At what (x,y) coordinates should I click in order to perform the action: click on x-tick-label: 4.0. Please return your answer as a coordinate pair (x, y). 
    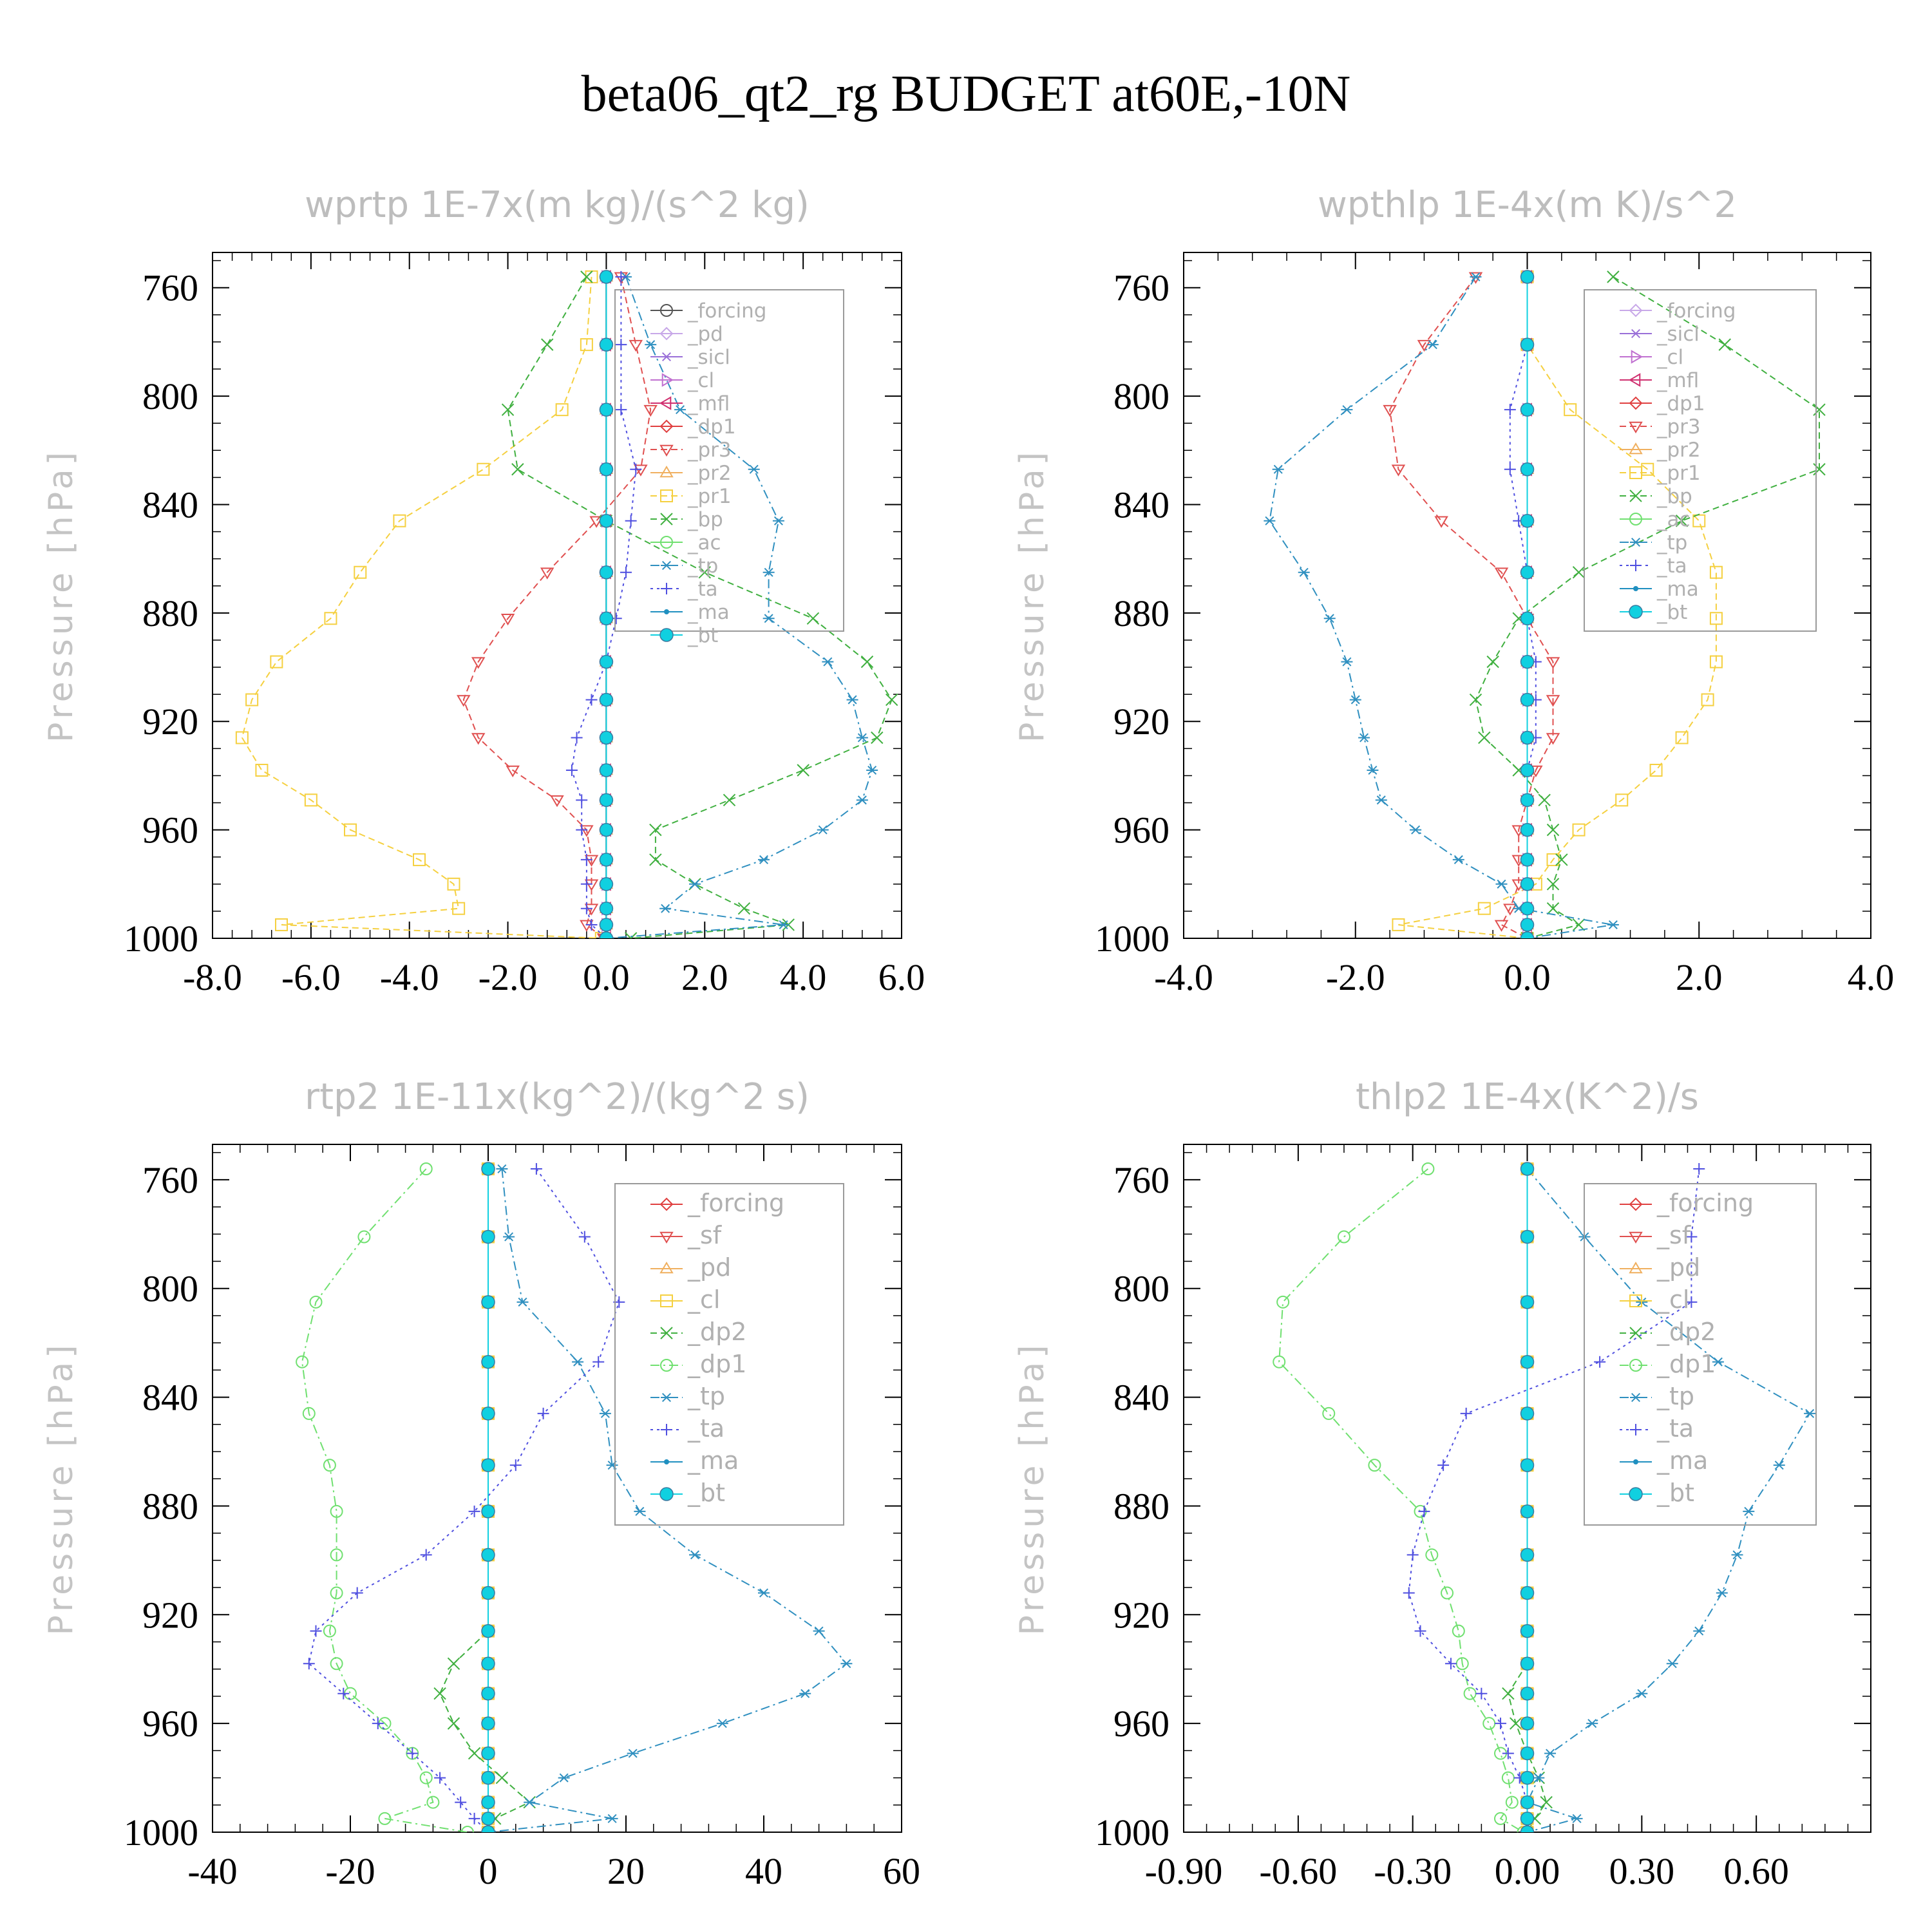
    Looking at the image, I should click on (1871, 977).